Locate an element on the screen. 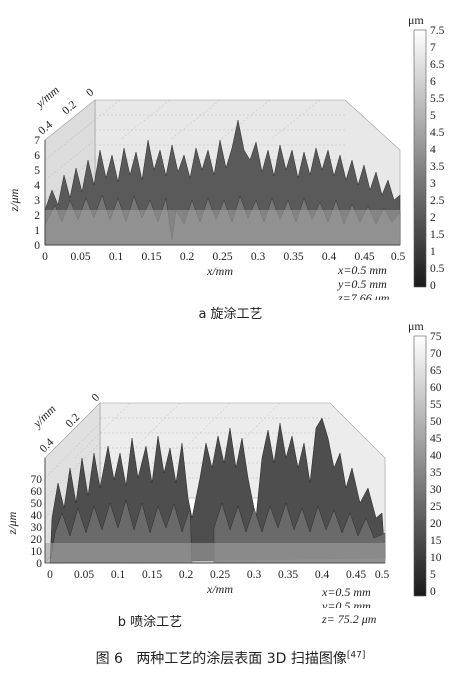 This screenshot has width=461, height=673. z-axis-label-a: z/μm is located at coordinates (14, 200).